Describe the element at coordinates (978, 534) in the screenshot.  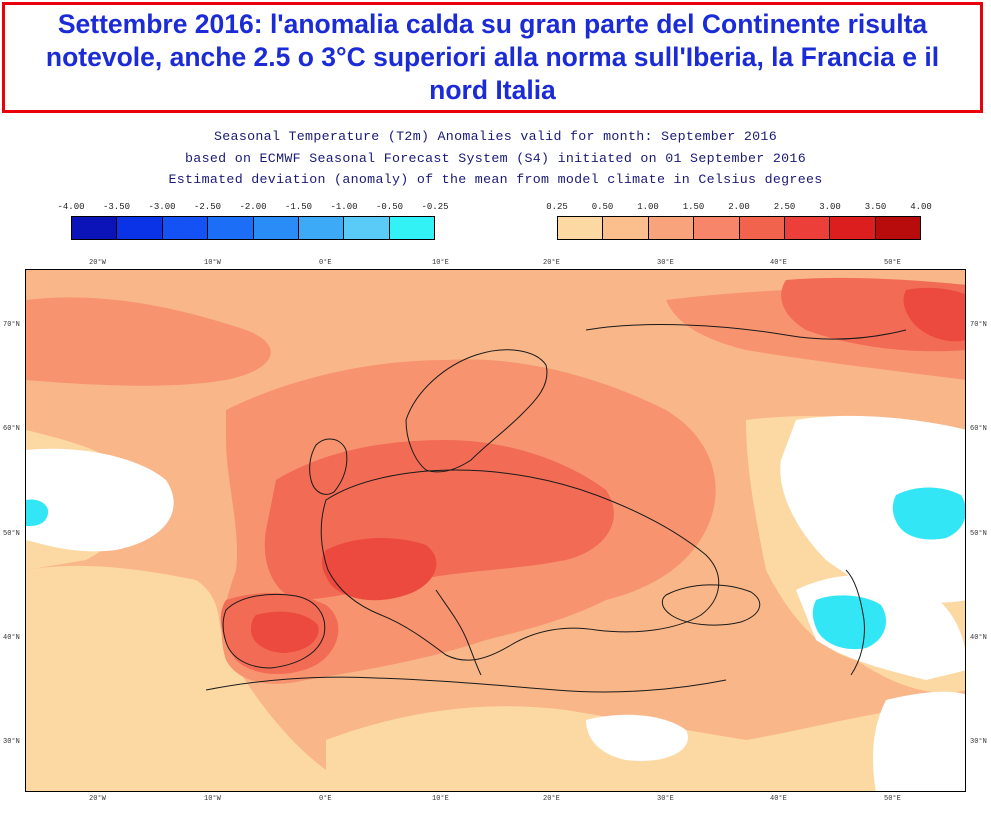
I see `latitude-label-right: 50°N` at that location.